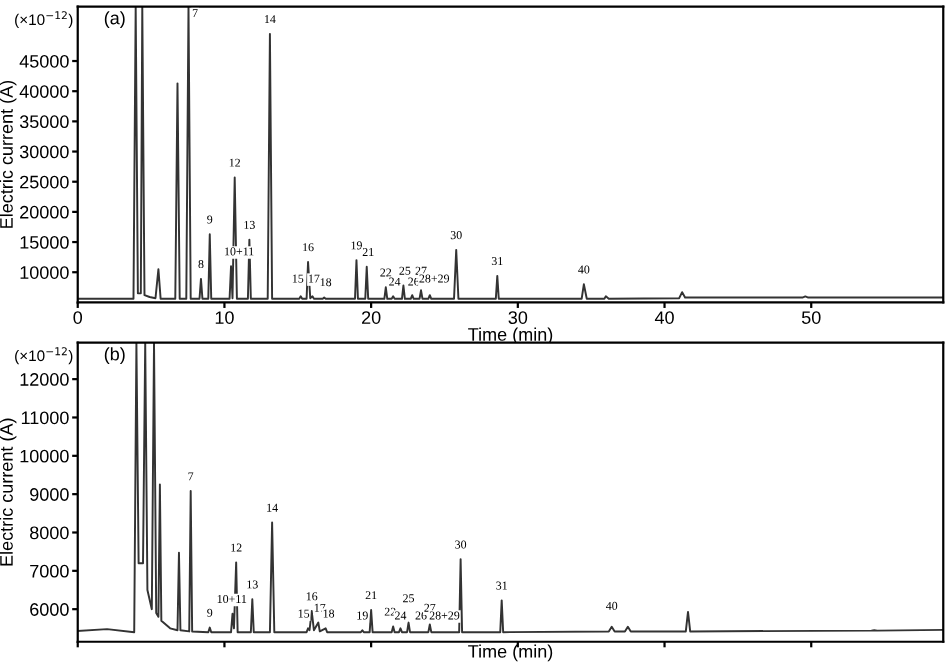 The height and width of the screenshot is (672, 948). I want to click on x-tick-label: 10, so click(224, 317).